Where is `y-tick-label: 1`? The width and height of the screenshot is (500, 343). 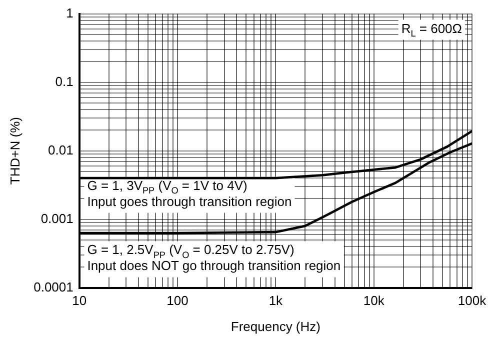
y-tick-label: 1 is located at coordinates (70, 12).